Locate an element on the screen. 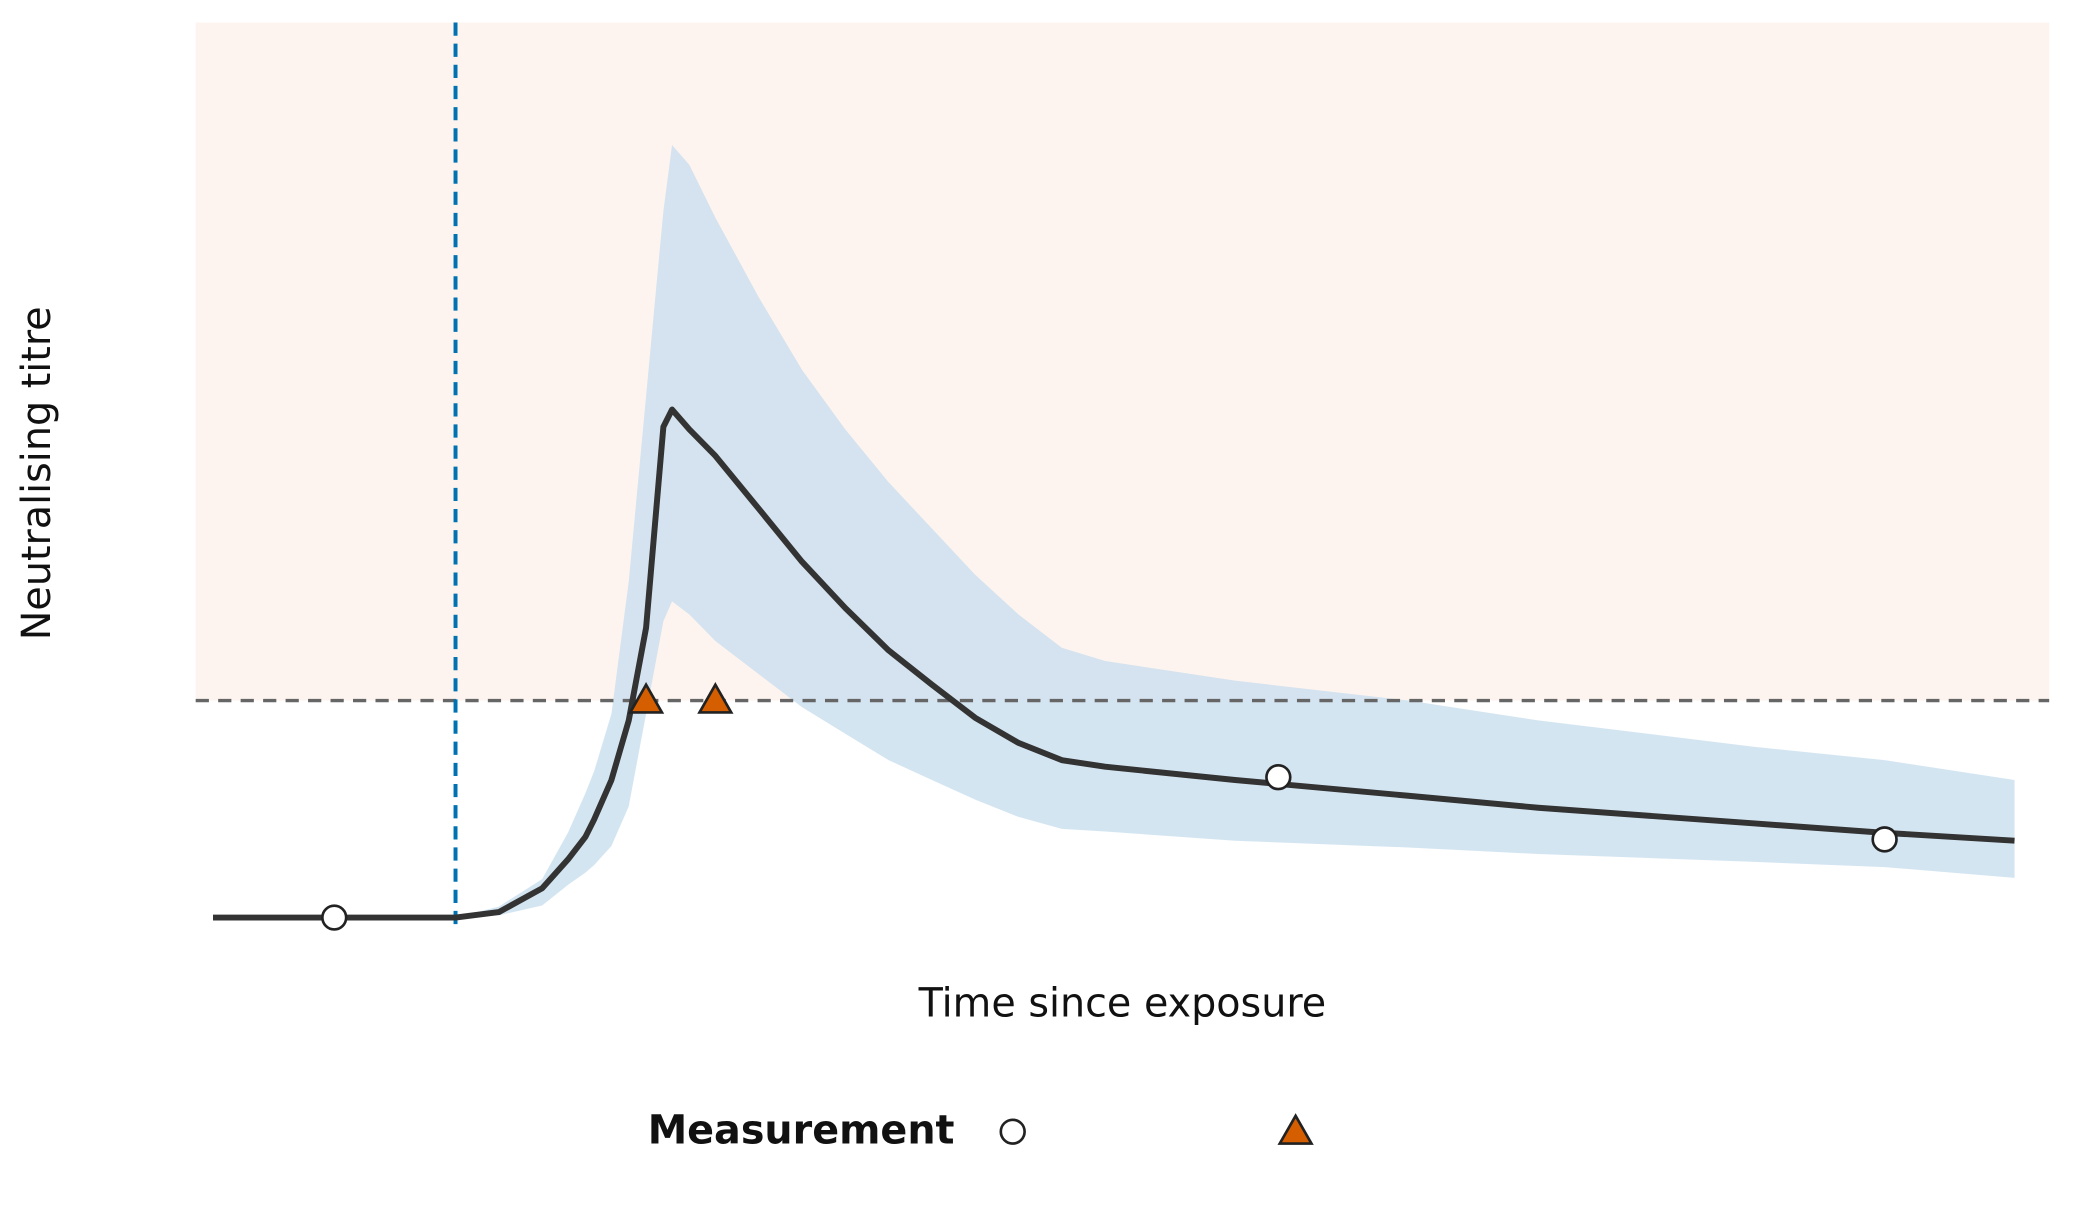  y-axis-title: Neutralising titre is located at coordinates (37, 473).